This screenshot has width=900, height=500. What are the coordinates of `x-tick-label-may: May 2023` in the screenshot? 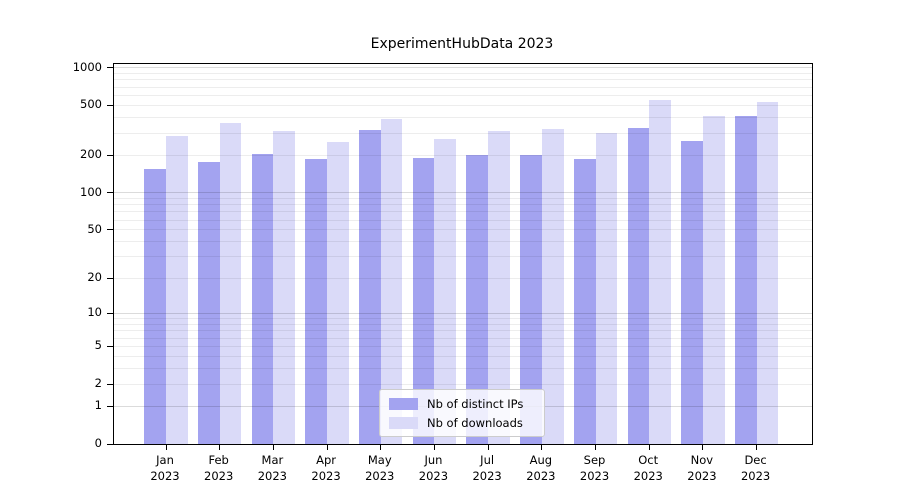 It's located at (379, 468).